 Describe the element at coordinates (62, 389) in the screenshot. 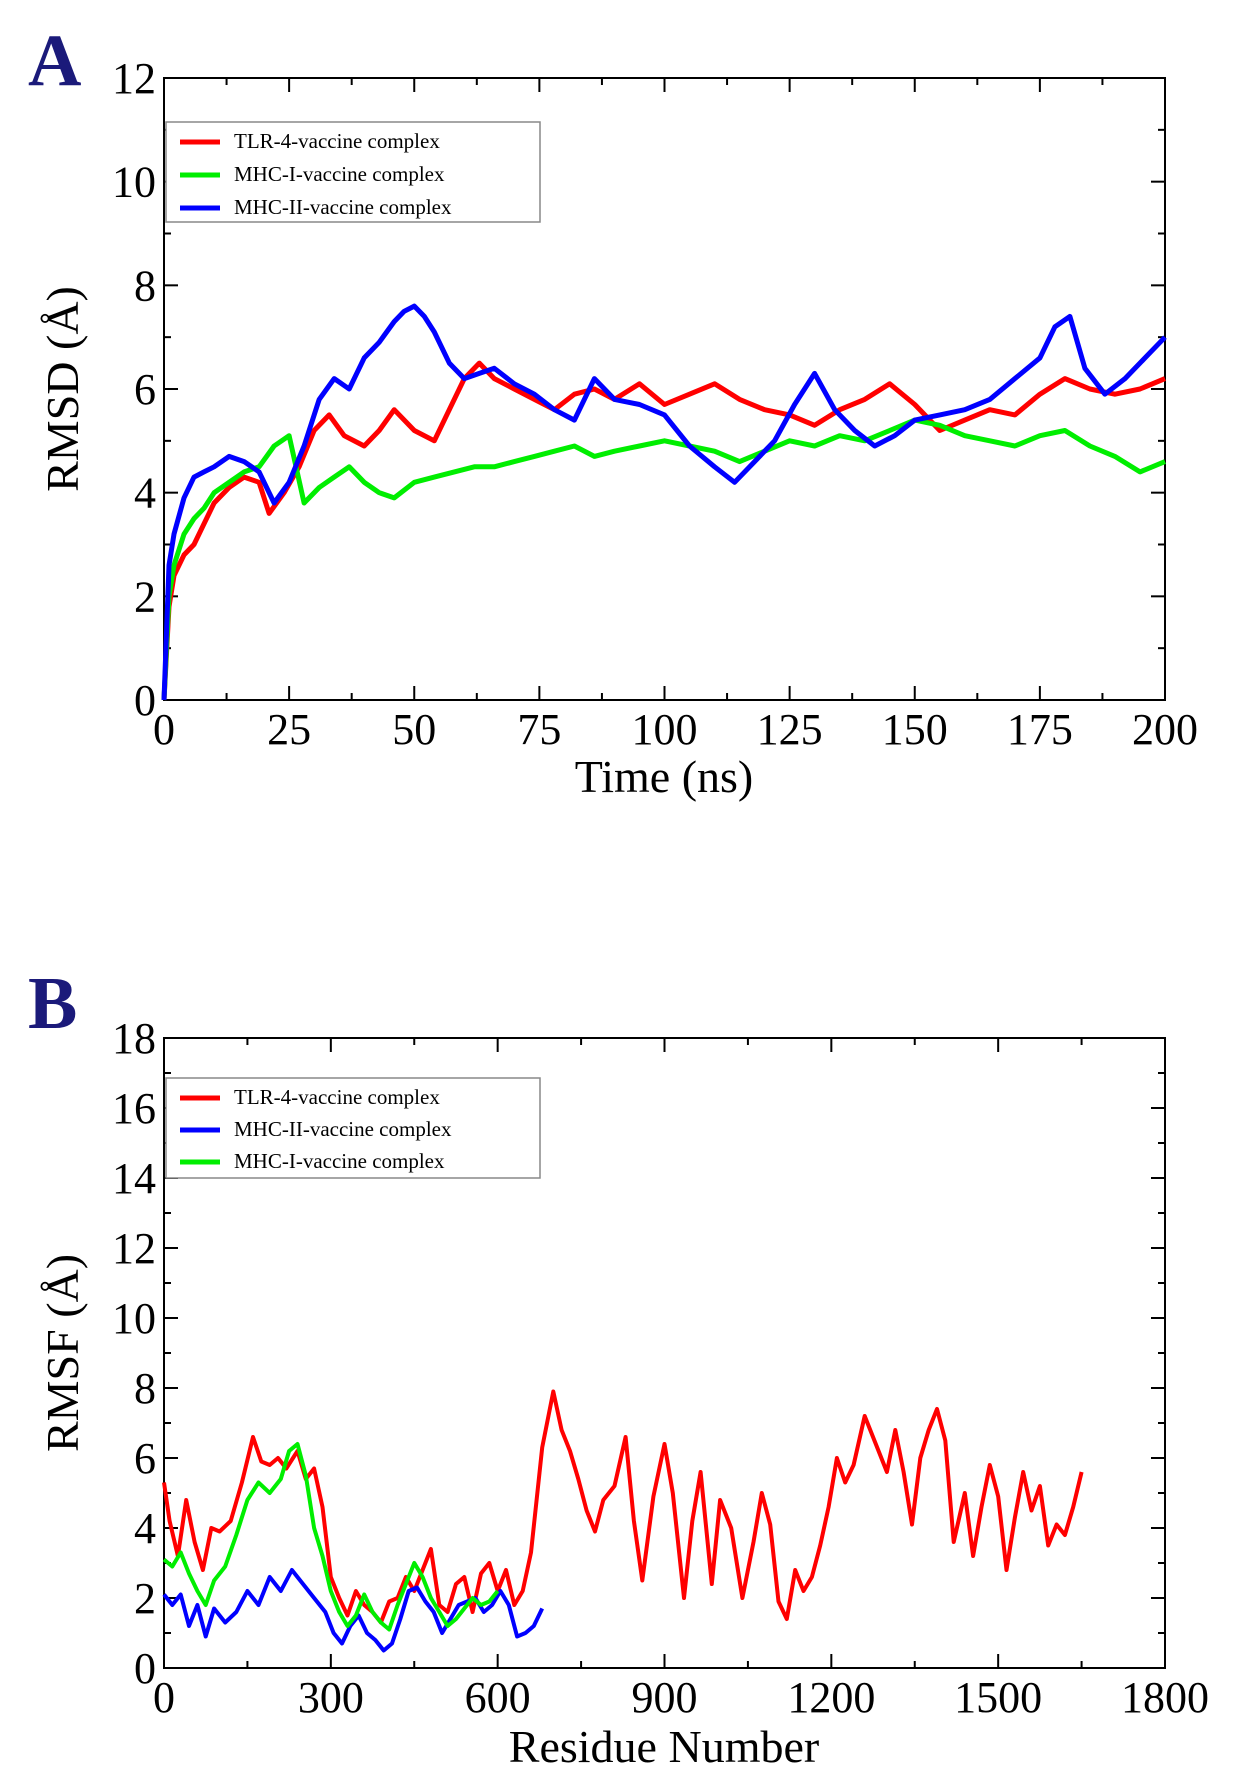

I see `panel-a-y-axis-title: RMSD (Å)` at that location.